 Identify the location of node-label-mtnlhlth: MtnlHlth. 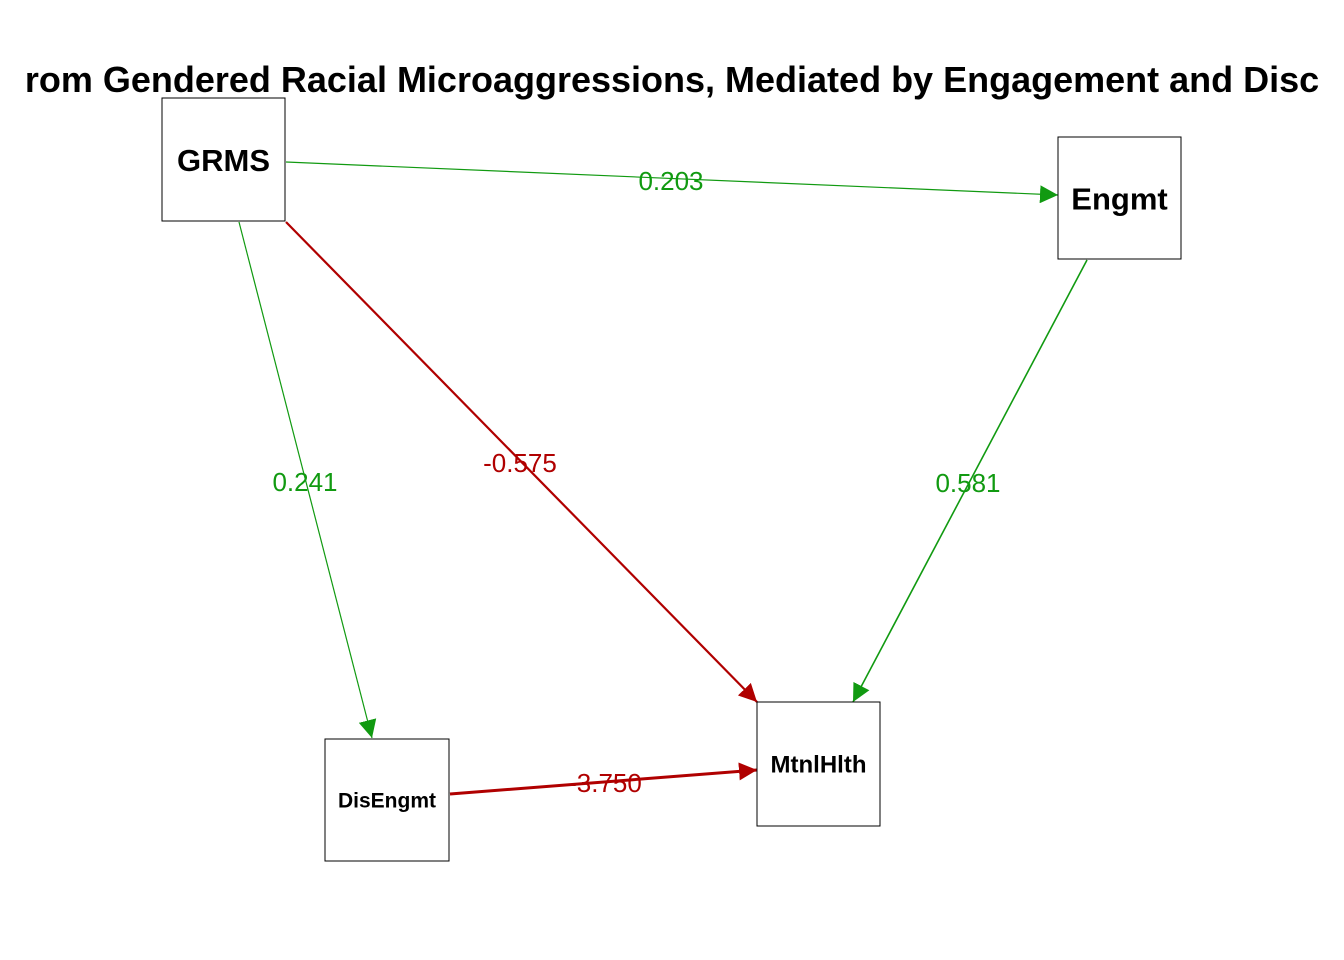
(819, 765).